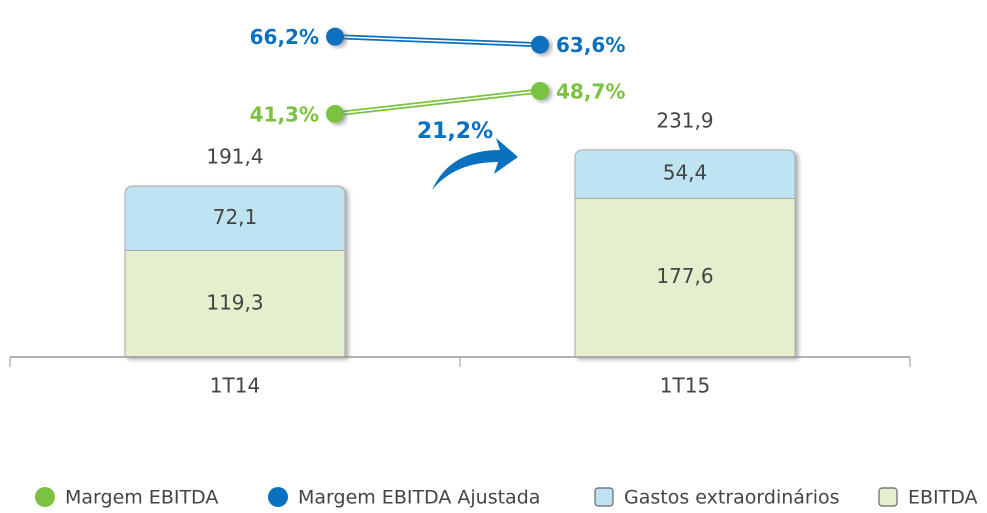 The height and width of the screenshot is (513, 987). What do you see at coordinates (419, 498) in the screenshot?
I see `legend-label: Margem EBITDA Ajustada` at bounding box center [419, 498].